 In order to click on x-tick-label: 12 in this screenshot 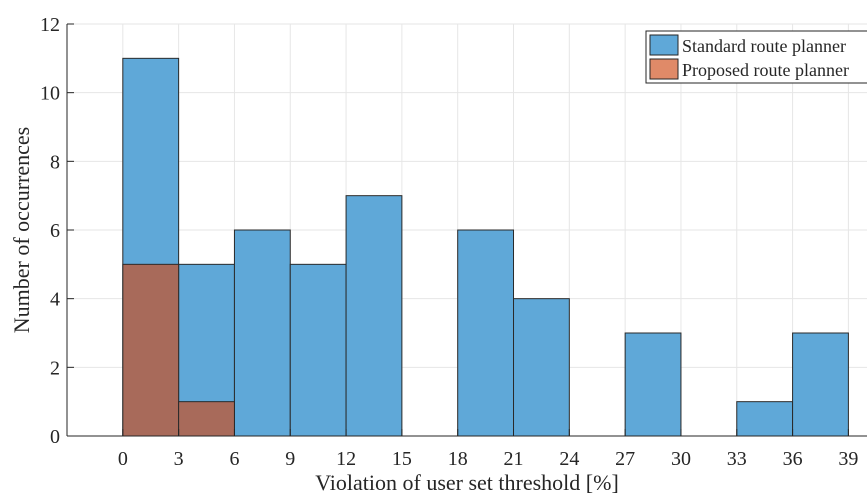, I will do `click(346, 459)`.